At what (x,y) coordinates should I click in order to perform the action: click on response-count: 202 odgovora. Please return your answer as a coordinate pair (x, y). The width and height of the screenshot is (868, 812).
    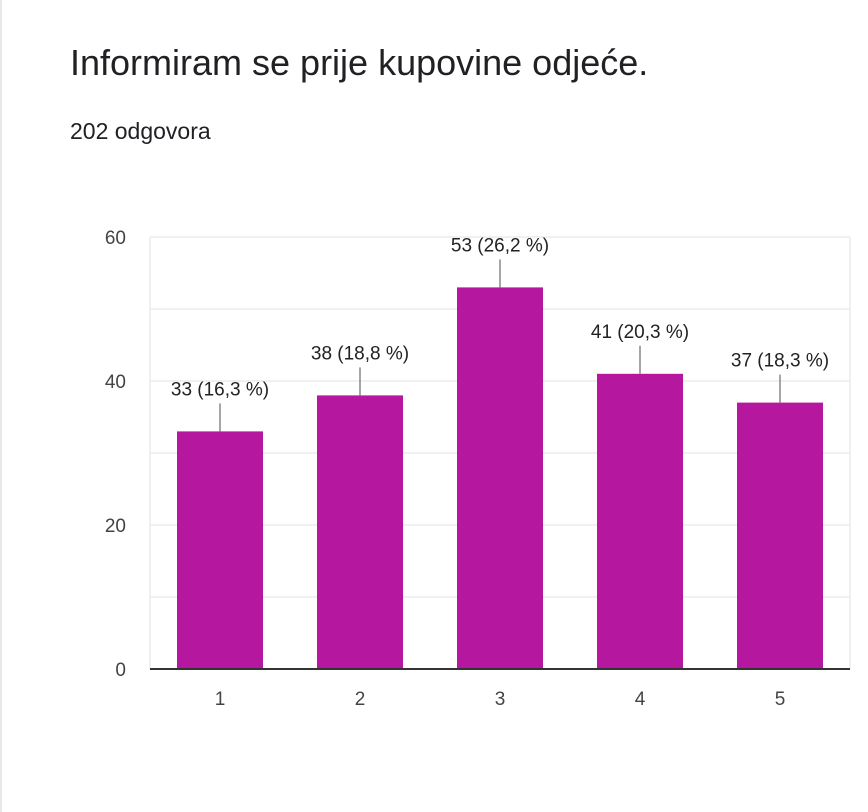
    Looking at the image, I should click on (140, 131).